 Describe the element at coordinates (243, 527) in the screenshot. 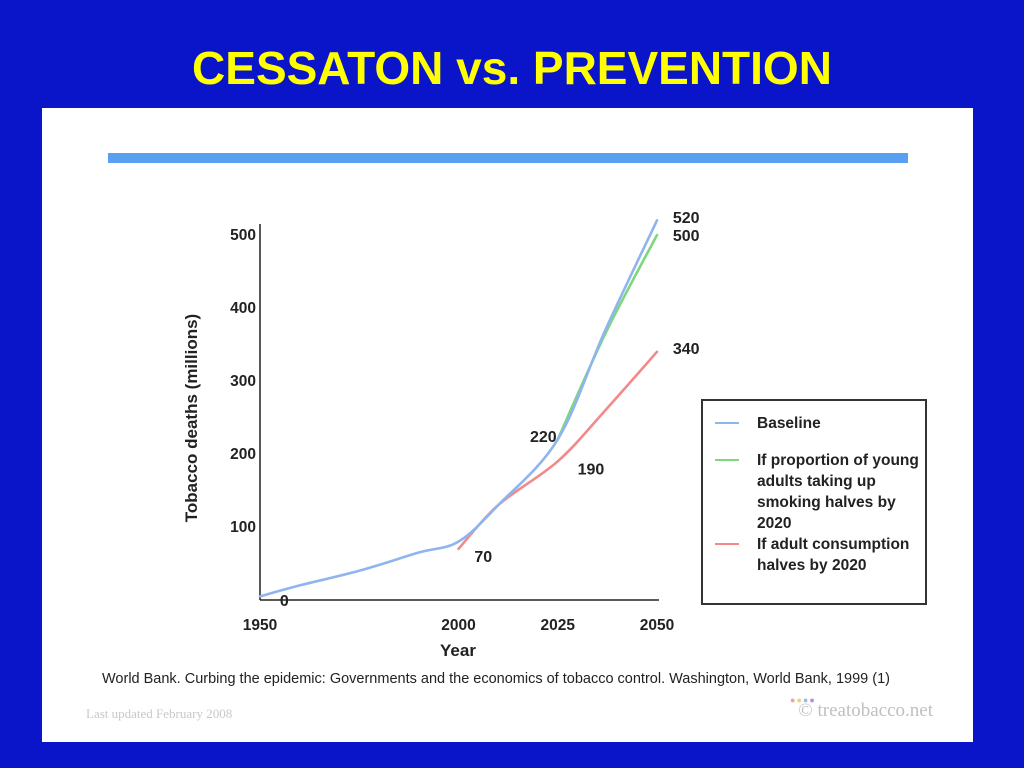

I see `y-tick-label: 100` at that location.